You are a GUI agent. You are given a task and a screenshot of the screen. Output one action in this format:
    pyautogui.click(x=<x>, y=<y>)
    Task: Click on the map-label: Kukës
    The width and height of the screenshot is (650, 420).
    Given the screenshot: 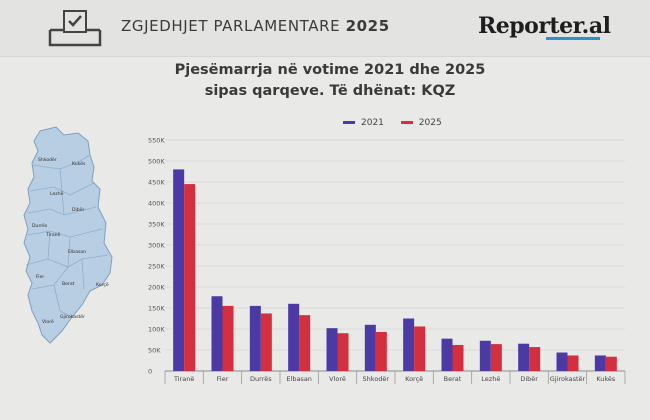 What is the action you would take?
    pyautogui.click(x=79, y=164)
    